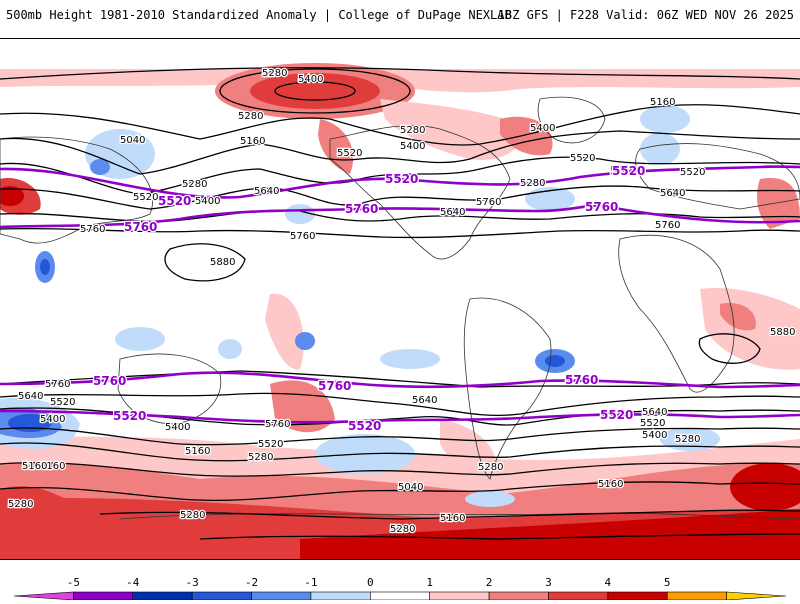 The image size is (800, 604). Describe the element at coordinates (548, 582) in the screenshot. I see `legend-tick-label: 3` at that location.